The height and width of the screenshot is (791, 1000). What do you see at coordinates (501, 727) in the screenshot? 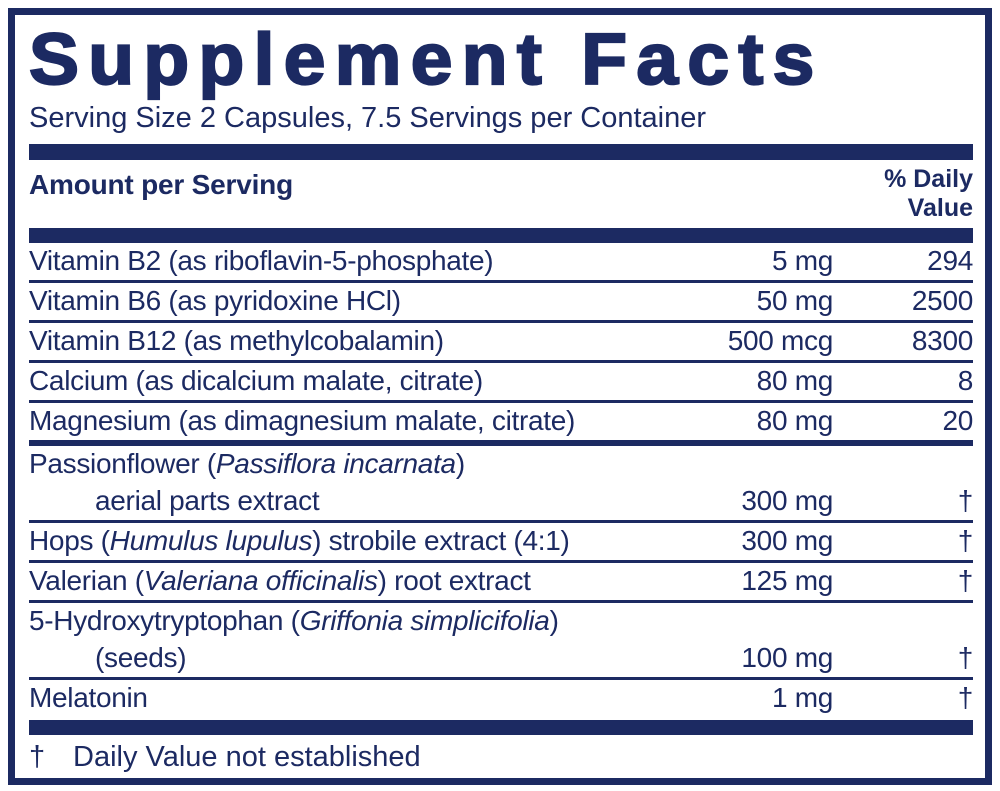
I see `divider-bar-footer` at bounding box center [501, 727].